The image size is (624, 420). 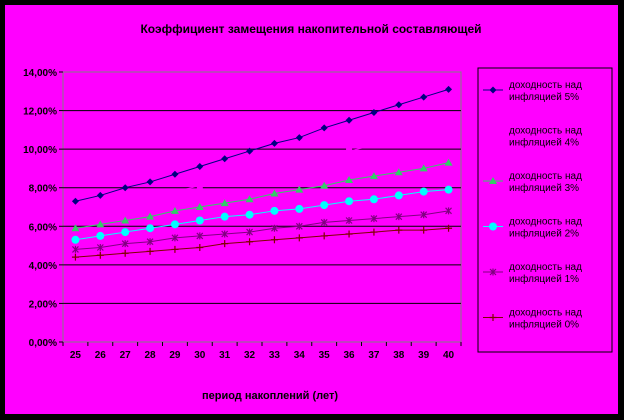 I want to click on y-tick-label: 4,00%, so click(x=43, y=266).